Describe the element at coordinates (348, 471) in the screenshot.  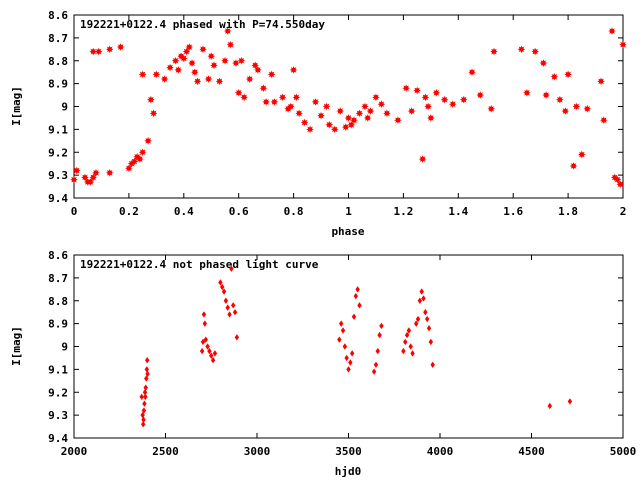
I see `x-axis-label: hjd0` at that location.